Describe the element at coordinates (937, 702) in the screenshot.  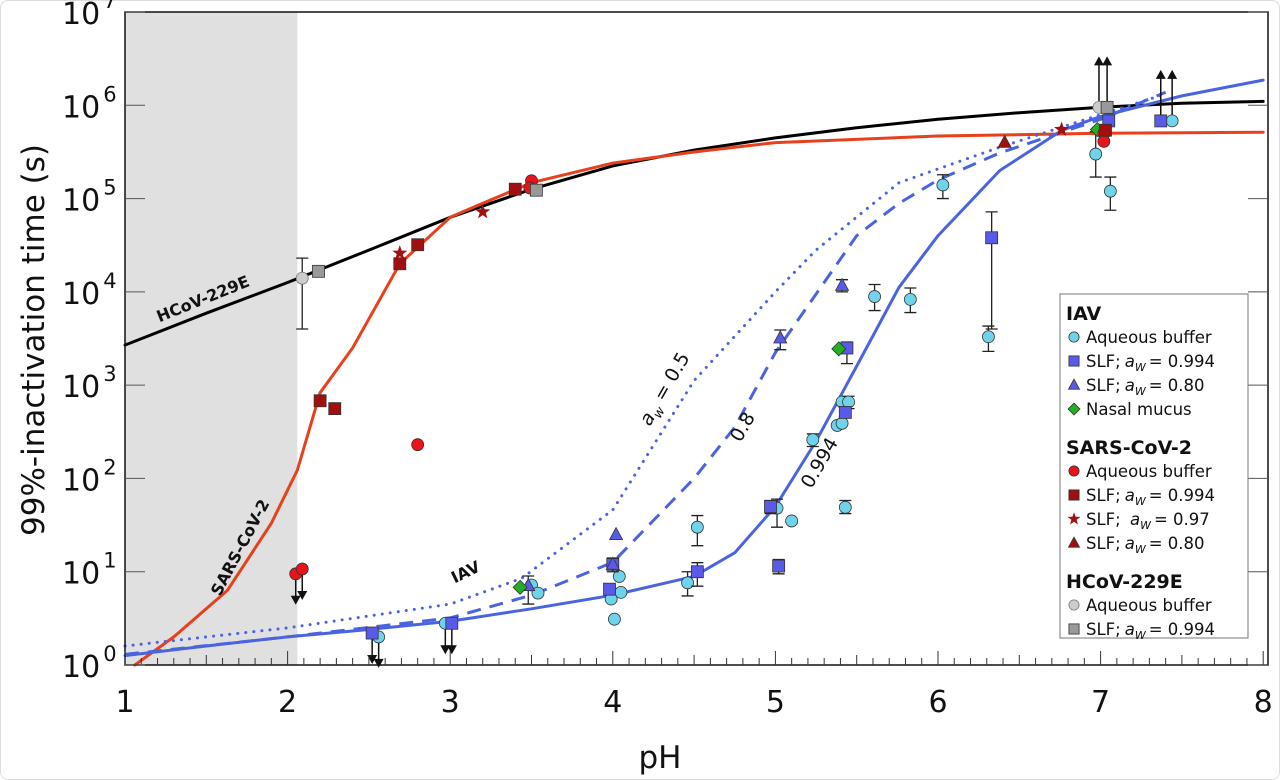
I see `x-tick-label: 6` at that location.